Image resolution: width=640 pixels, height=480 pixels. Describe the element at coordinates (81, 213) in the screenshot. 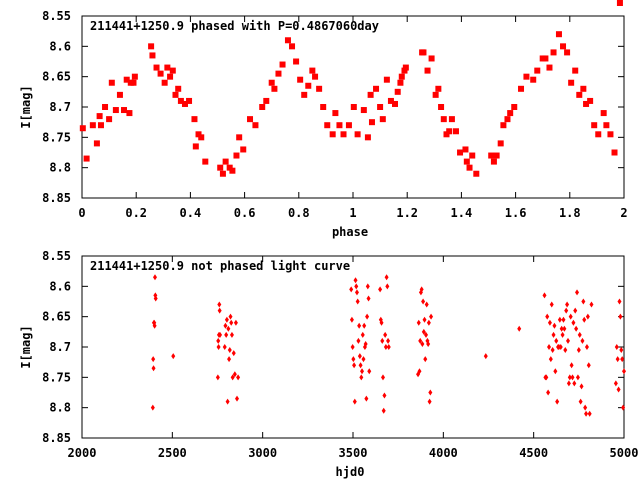

I see `x-tick-label: 0` at that location.